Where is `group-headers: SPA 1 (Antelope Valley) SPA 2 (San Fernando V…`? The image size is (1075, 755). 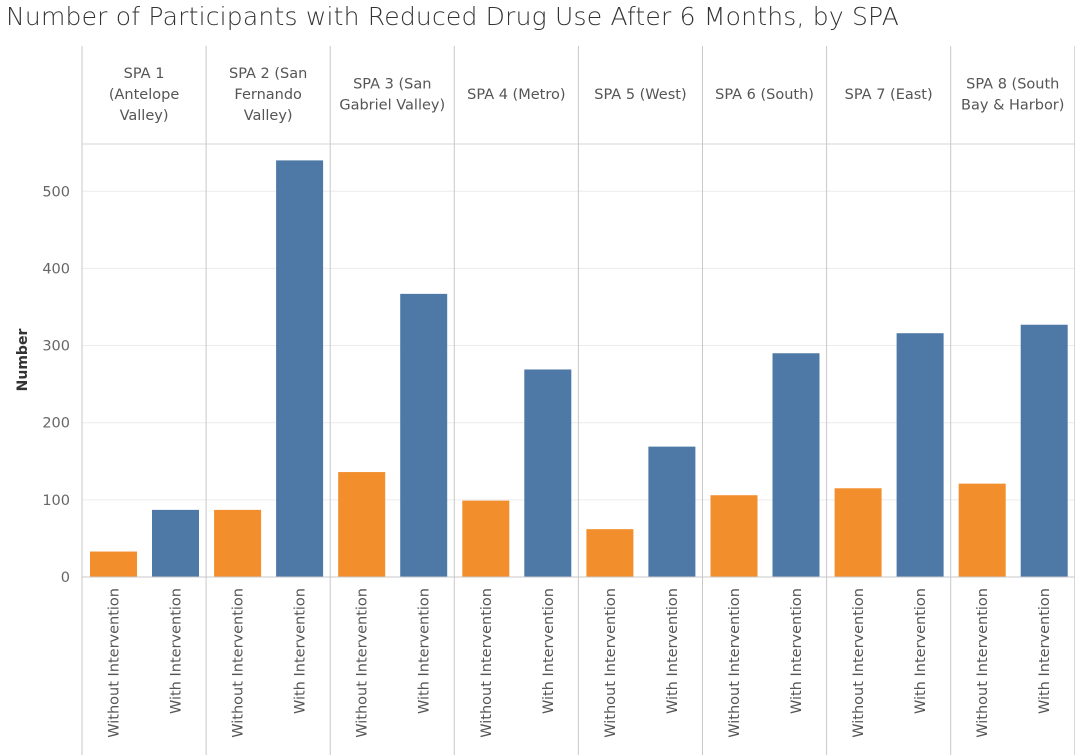
group-headers: SPA 1 (Antelope Valley) SPA 2 (San Fernando V… is located at coordinates (587, 95).